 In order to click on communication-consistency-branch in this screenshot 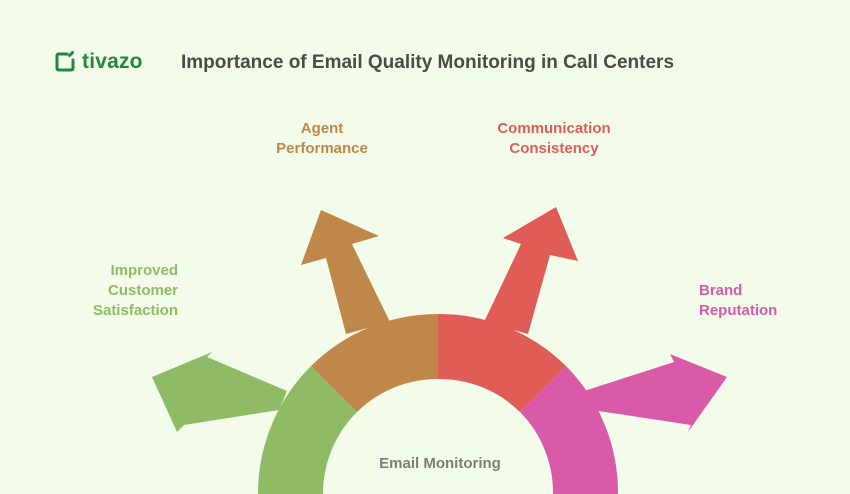, I will do `click(508, 309)`.